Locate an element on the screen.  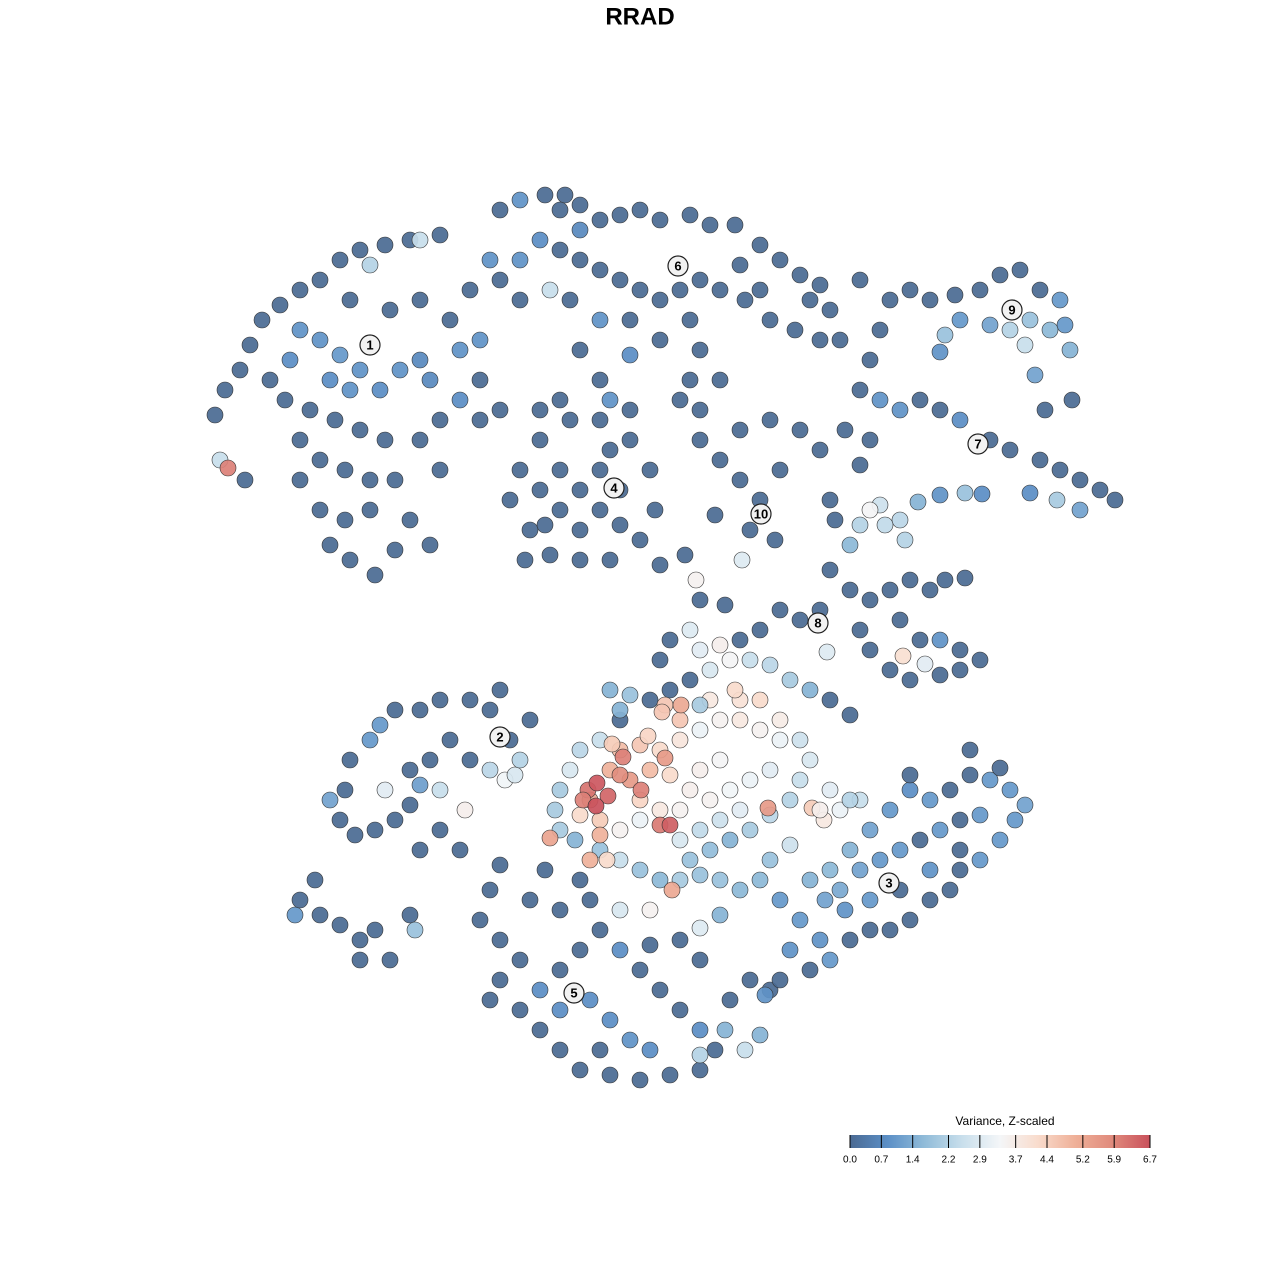
colorbar-tick-label: 6.7 is located at coordinates (1150, 1160).